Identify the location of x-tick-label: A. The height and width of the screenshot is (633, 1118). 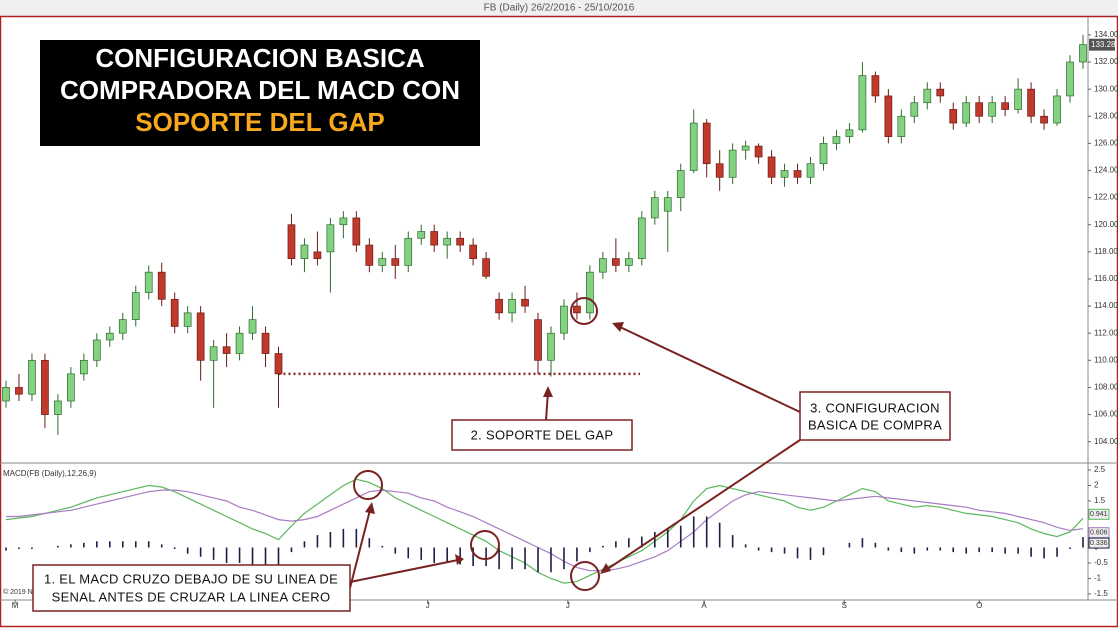
(704, 605).